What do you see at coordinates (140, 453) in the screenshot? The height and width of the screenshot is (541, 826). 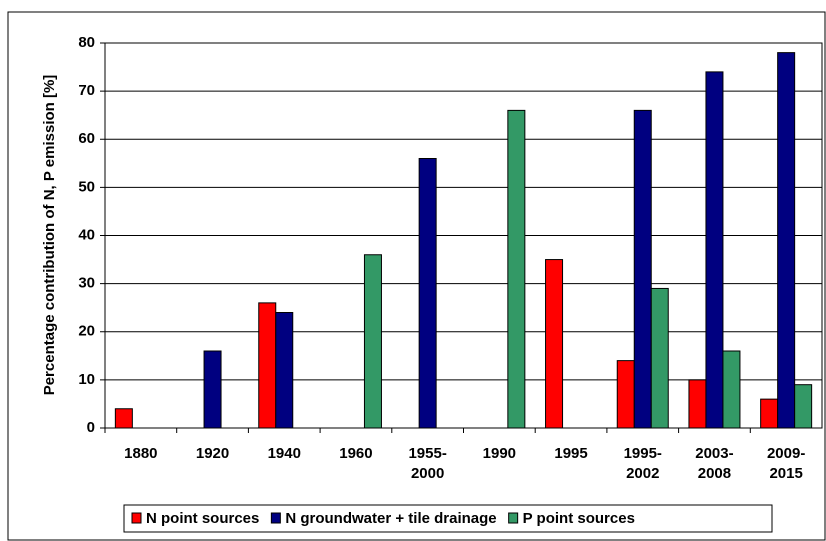 I see `x-tick-label: 1880` at bounding box center [140, 453].